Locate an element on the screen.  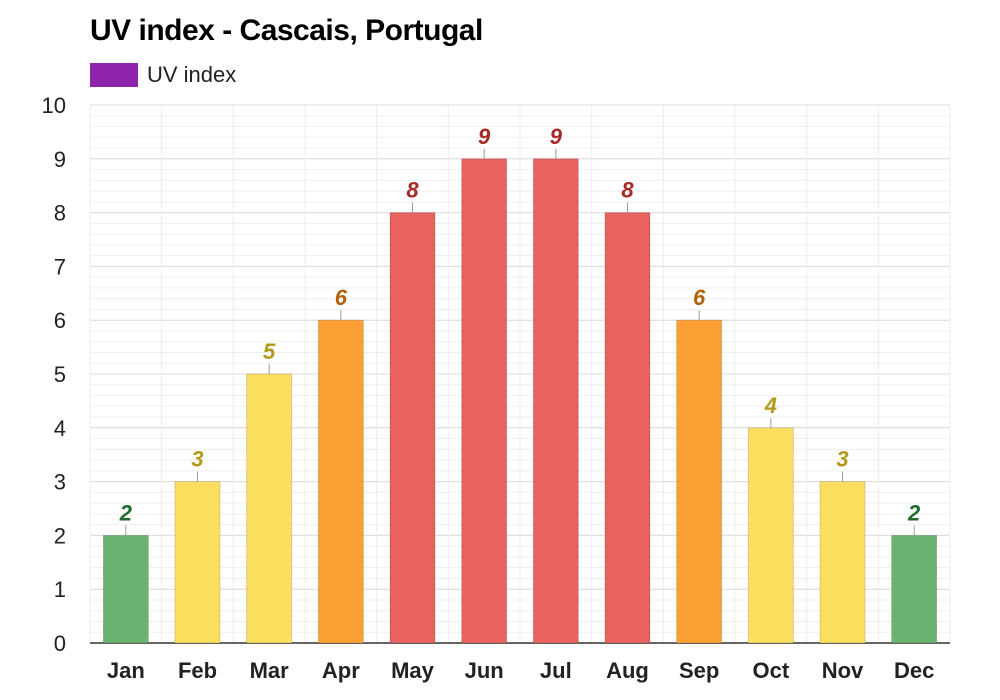
chart-title: UV index - Cascais, Portugal is located at coordinates (286, 30).